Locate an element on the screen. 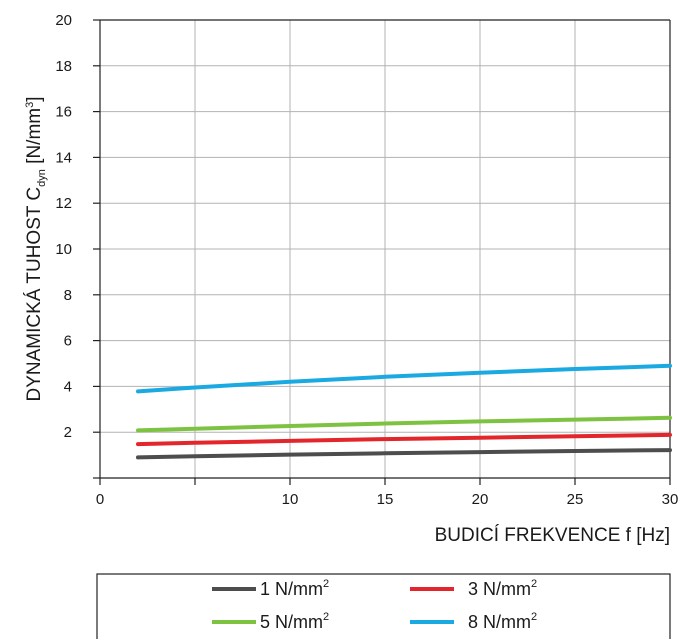 The width and height of the screenshot is (682, 639). y-axis-title-subscript: dyn is located at coordinates (42, 178).